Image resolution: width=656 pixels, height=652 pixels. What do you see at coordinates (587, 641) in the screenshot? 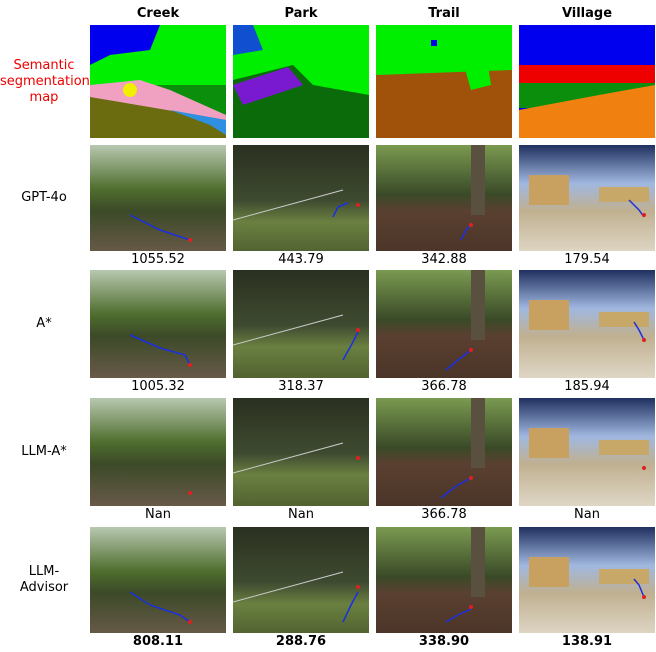
I see `path-cost: 138.91` at bounding box center [587, 641].